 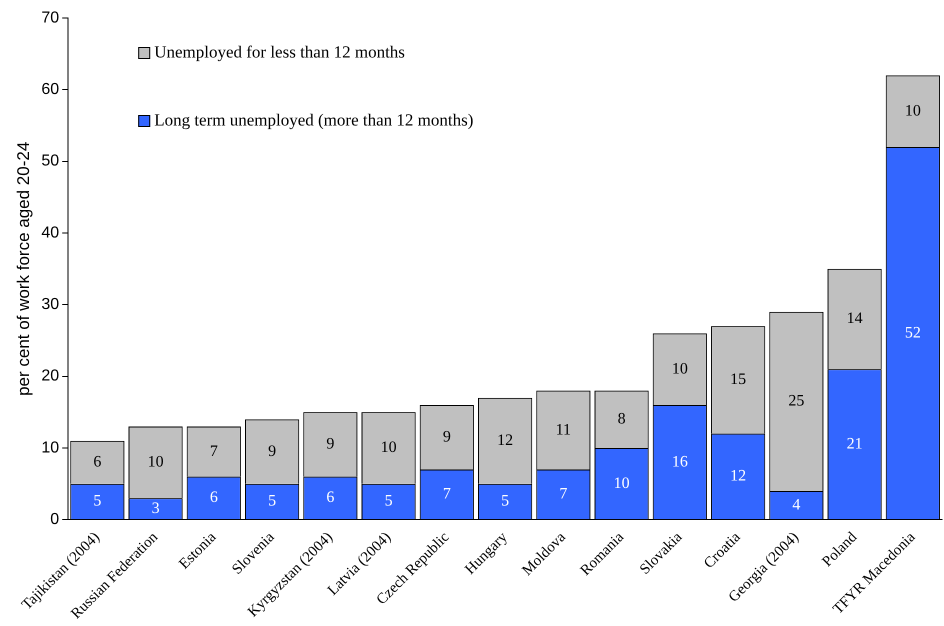 I want to click on legend-label: Long term unemployed (more than 12 months), so click(x=314, y=120).